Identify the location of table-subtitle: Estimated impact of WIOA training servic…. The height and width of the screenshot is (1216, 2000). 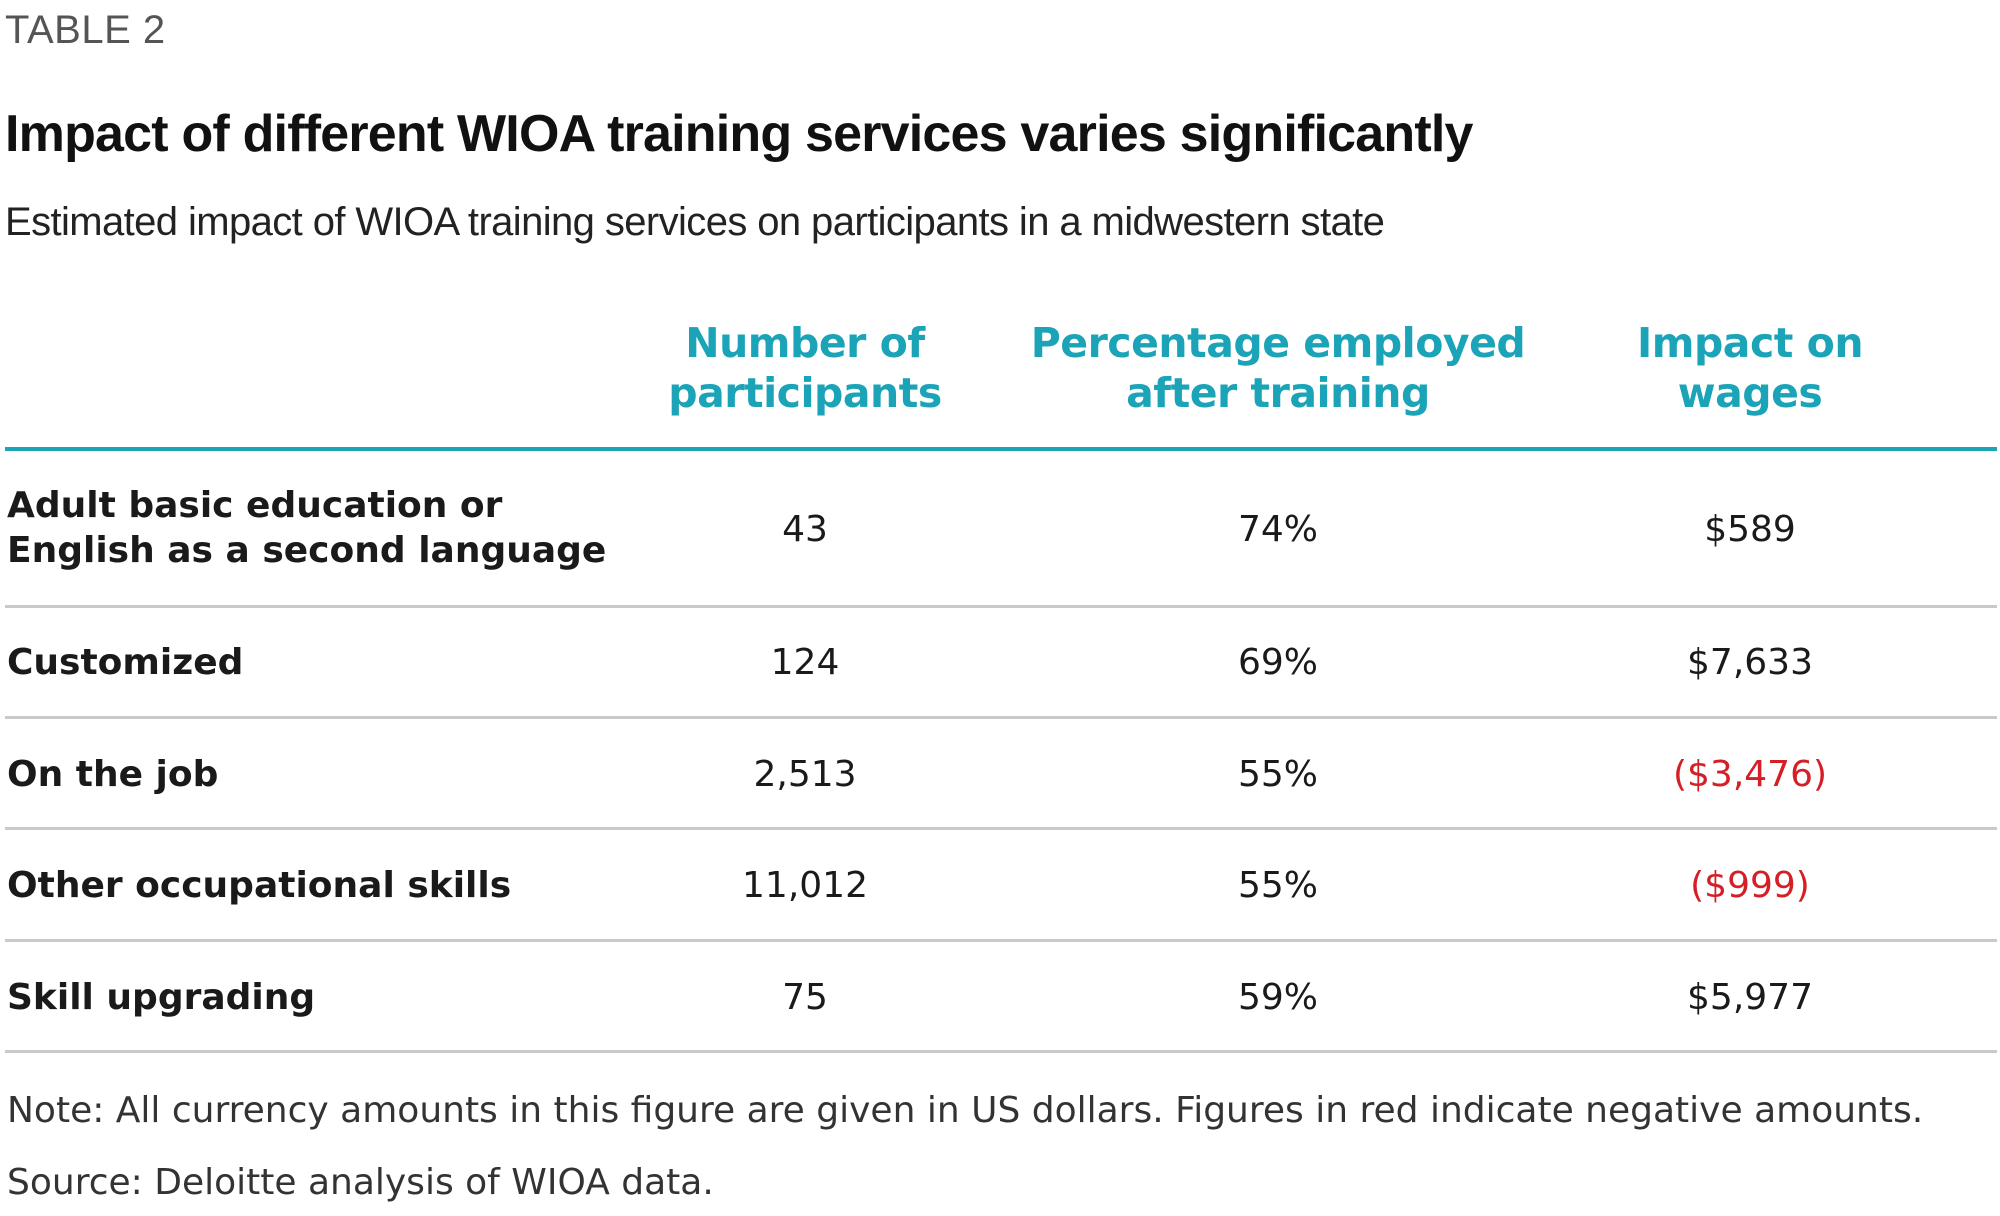
(695, 222).